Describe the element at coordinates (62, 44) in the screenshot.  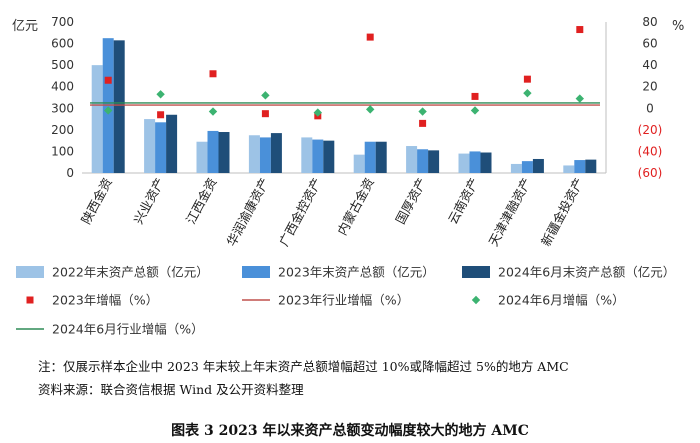
I see `y-tick-left: 600` at that location.